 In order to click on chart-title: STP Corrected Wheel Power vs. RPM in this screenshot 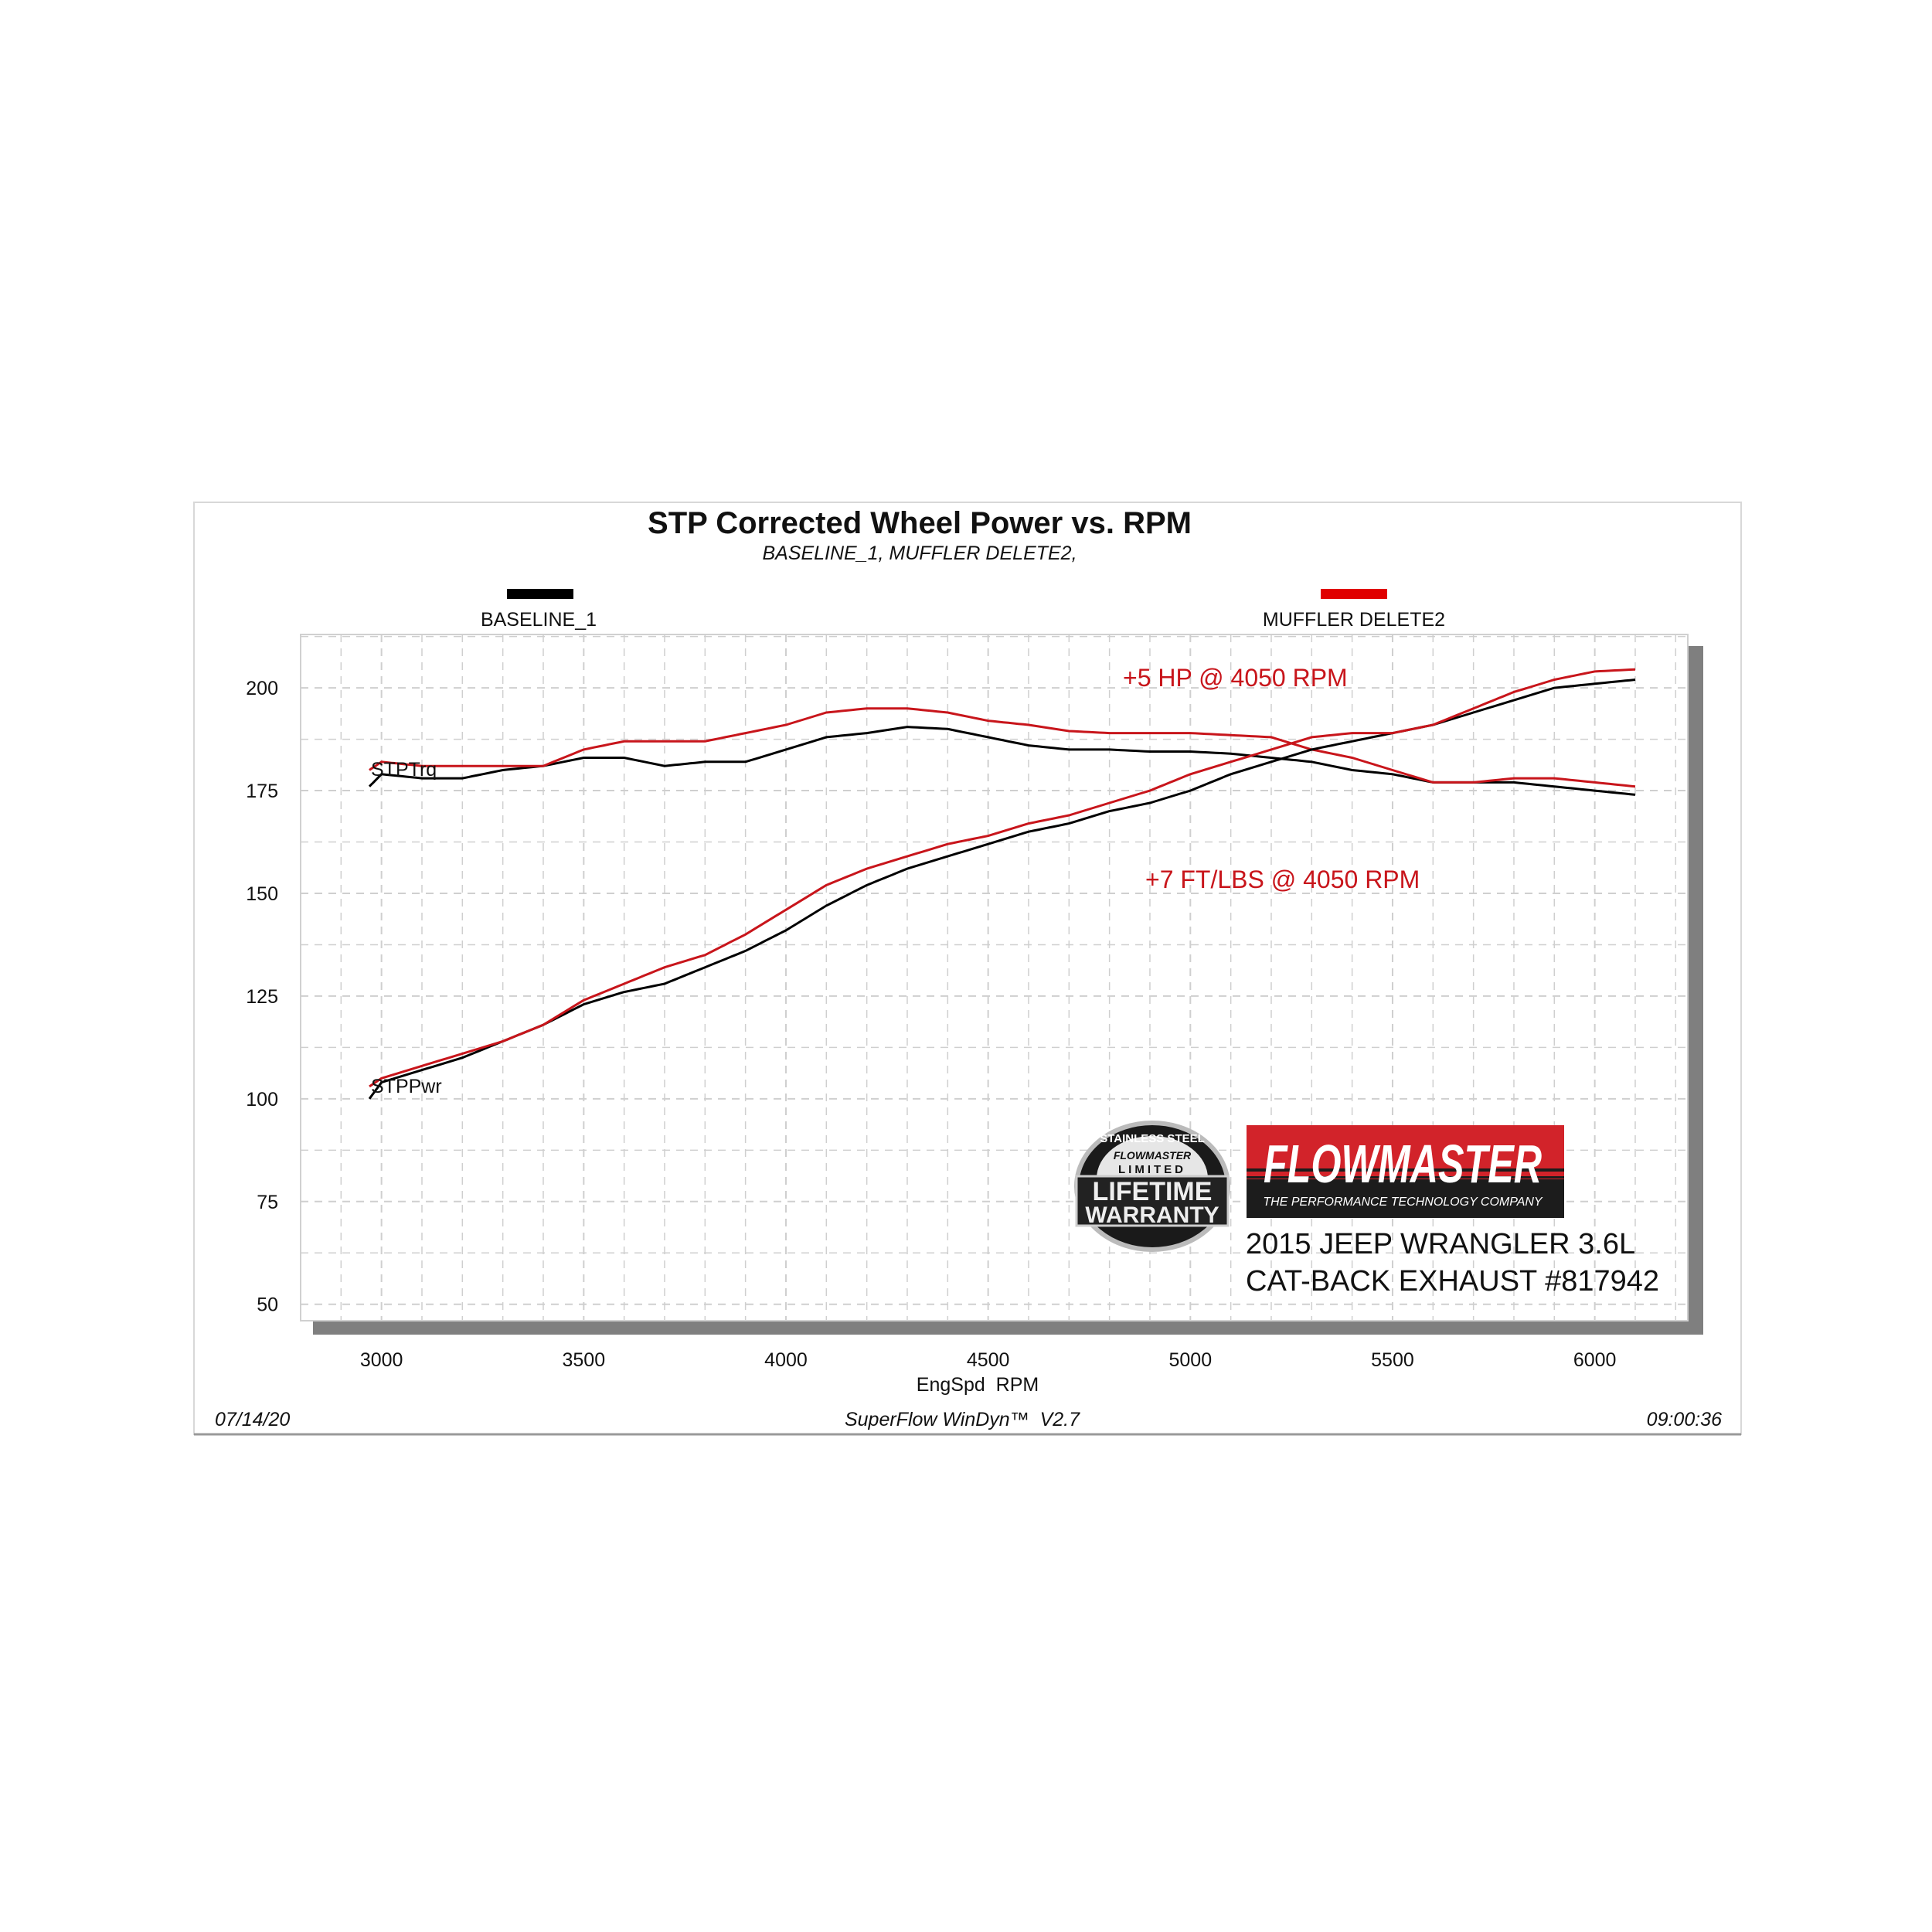, I will do `click(920, 523)`.